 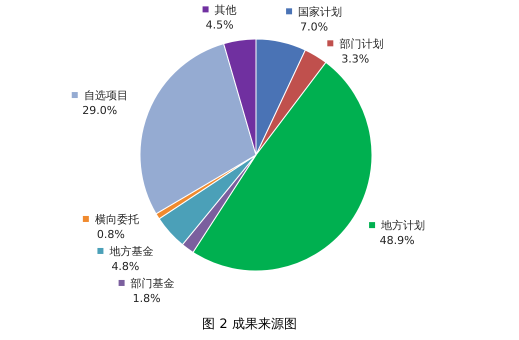 I want to click on data-label: 3.3%, so click(x=355, y=59).